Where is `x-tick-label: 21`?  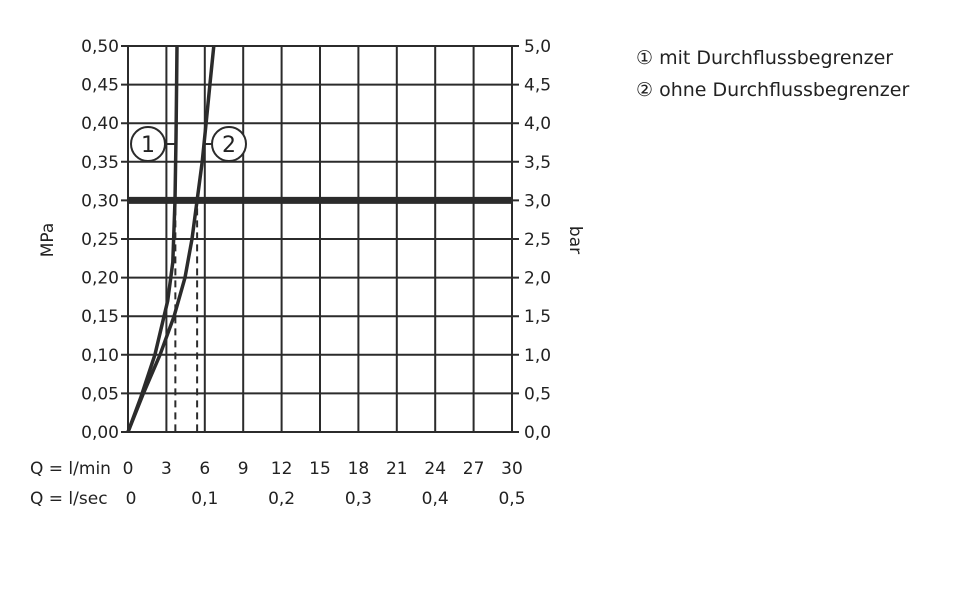 x-tick-label: 21 is located at coordinates (397, 469).